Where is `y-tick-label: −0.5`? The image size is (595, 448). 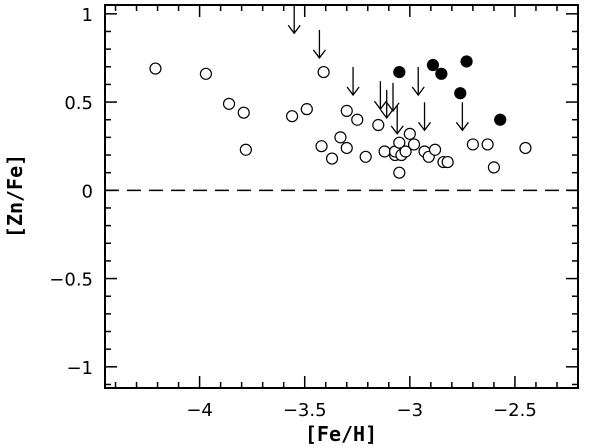 y-tick-label: −0.5 is located at coordinates (71, 280).